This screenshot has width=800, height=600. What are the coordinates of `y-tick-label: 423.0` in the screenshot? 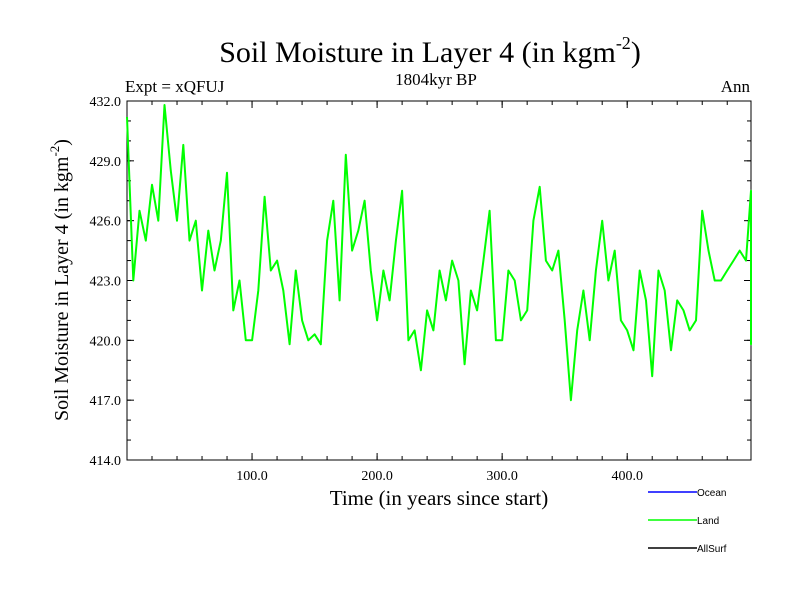 It's located at (106, 282).